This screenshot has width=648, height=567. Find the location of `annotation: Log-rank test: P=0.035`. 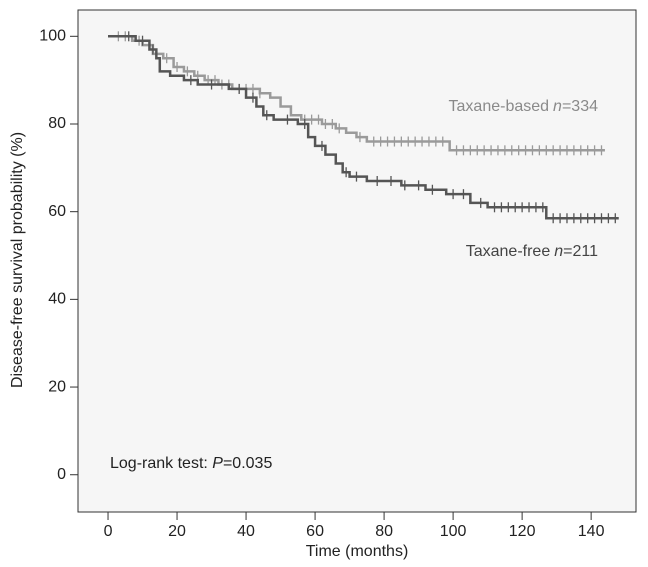

annotation: Log-rank test: P=0.035 is located at coordinates (191, 463).